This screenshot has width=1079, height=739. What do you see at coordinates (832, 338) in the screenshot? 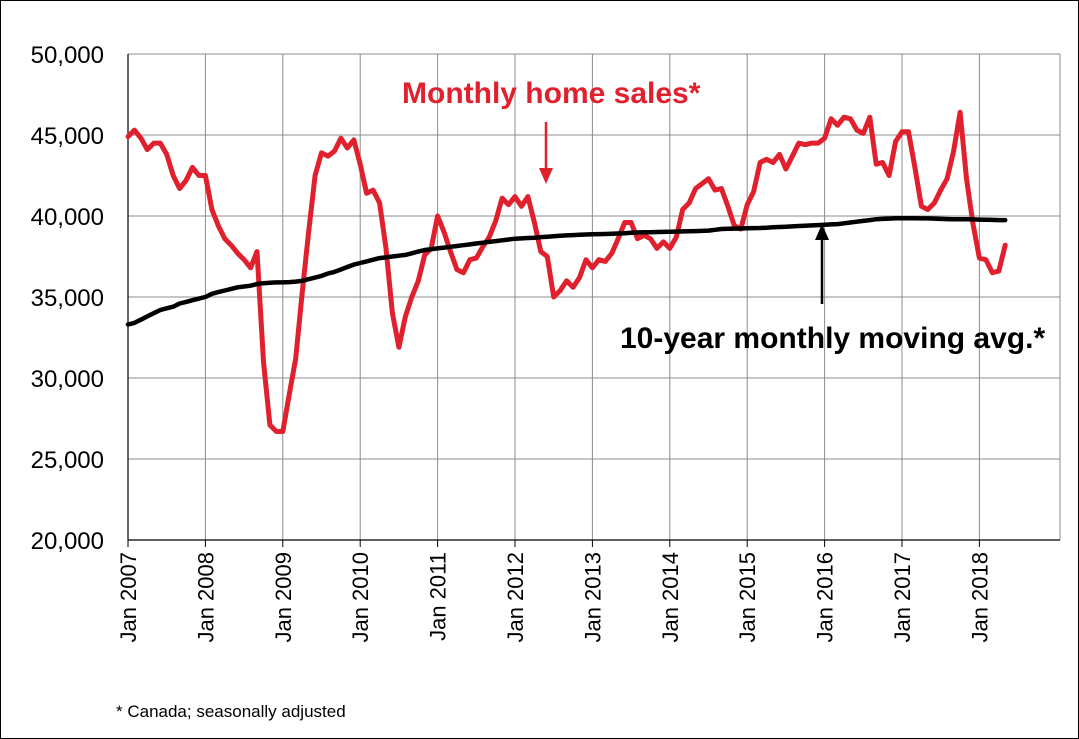
I see `avg-series-label: 10-year monthly moving avg.*` at bounding box center [832, 338].